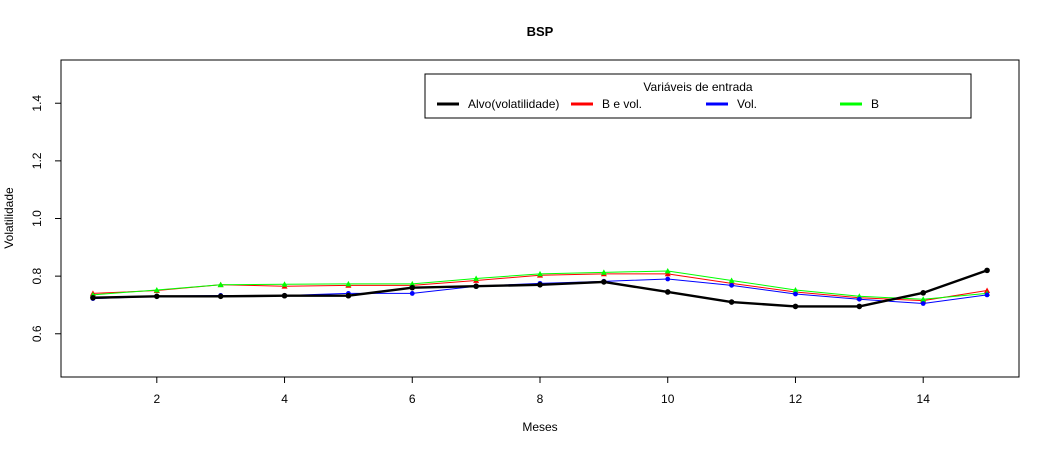 Image resolution: width=1050 pixels, height=450 pixels. I want to click on legend-entry: Vol., so click(731, 104).